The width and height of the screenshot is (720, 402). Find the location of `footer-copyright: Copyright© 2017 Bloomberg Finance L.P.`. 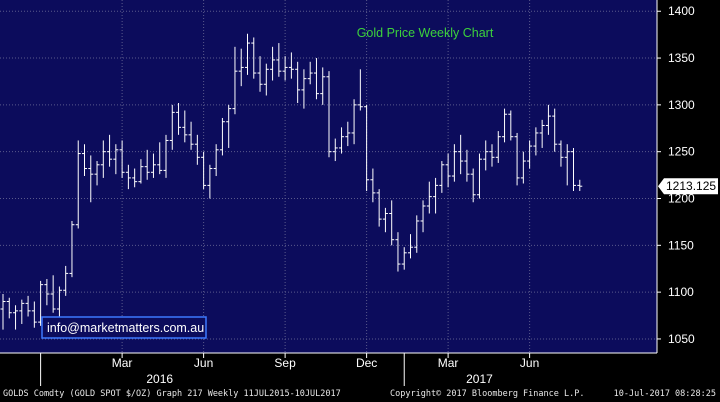

footer-copyright: Copyright© 2017 Bloomberg Finance L.P. is located at coordinates (487, 394).